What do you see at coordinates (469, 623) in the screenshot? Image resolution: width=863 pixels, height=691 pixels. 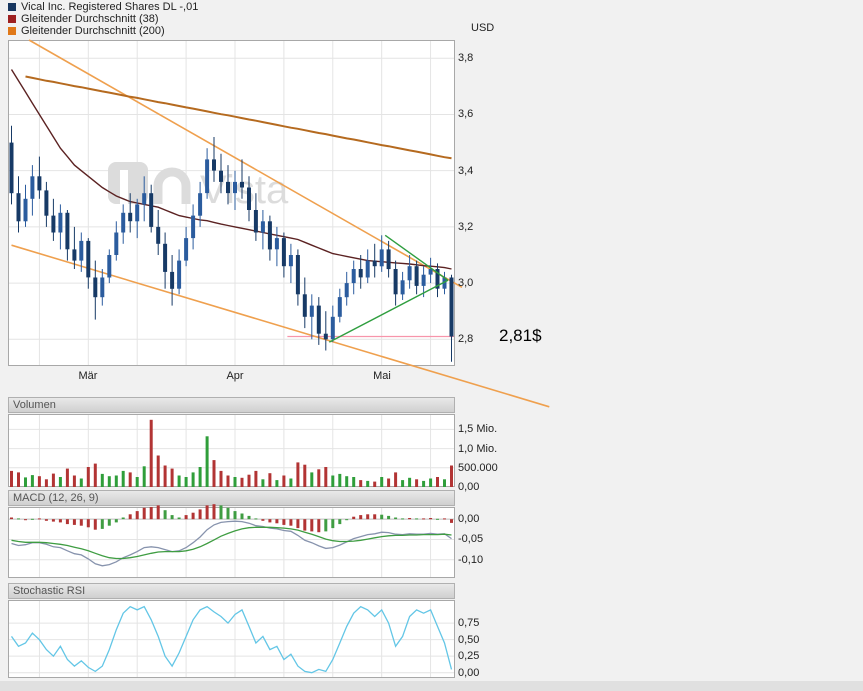 I see `y-axis-tick-label: 0,75` at bounding box center [469, 623].